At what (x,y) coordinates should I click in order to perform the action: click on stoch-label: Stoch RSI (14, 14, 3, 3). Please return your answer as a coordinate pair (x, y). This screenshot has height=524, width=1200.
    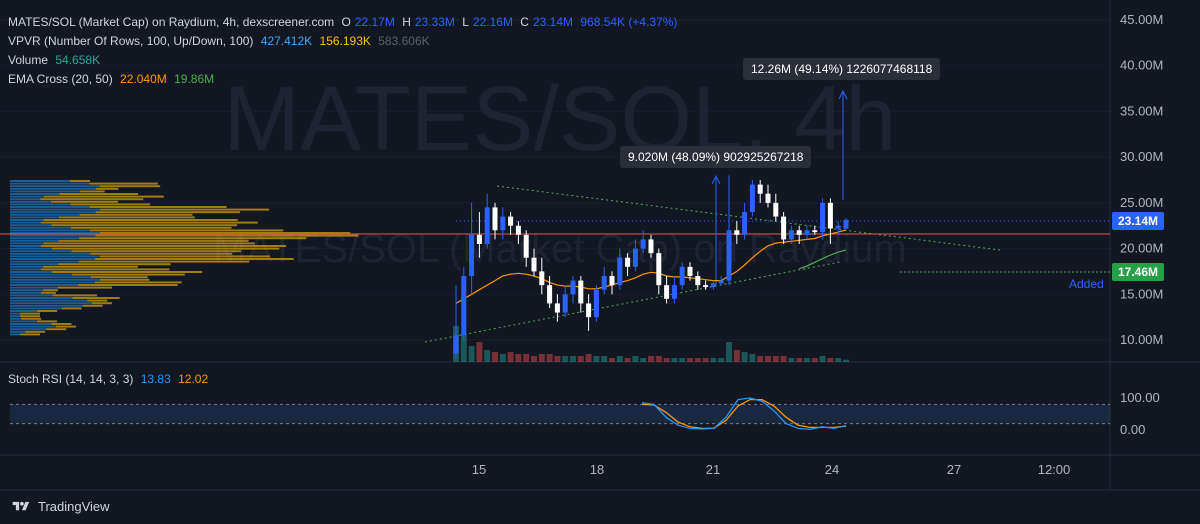
    Looking at the image, I should click on (71, 379).